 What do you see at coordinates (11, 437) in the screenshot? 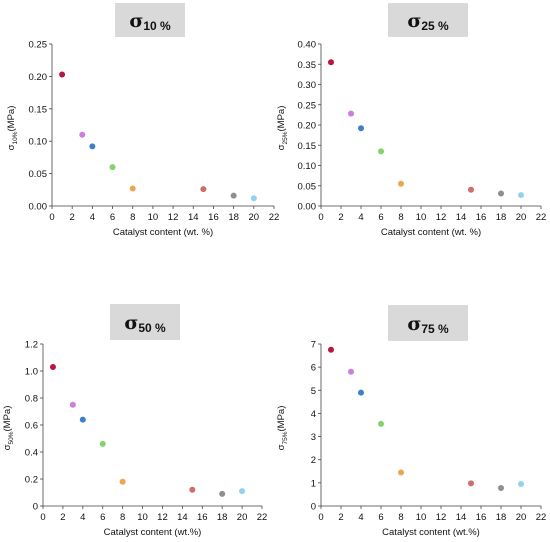
I see `y-axis-label-subscript: 50%` at bounding box center [11, 437].